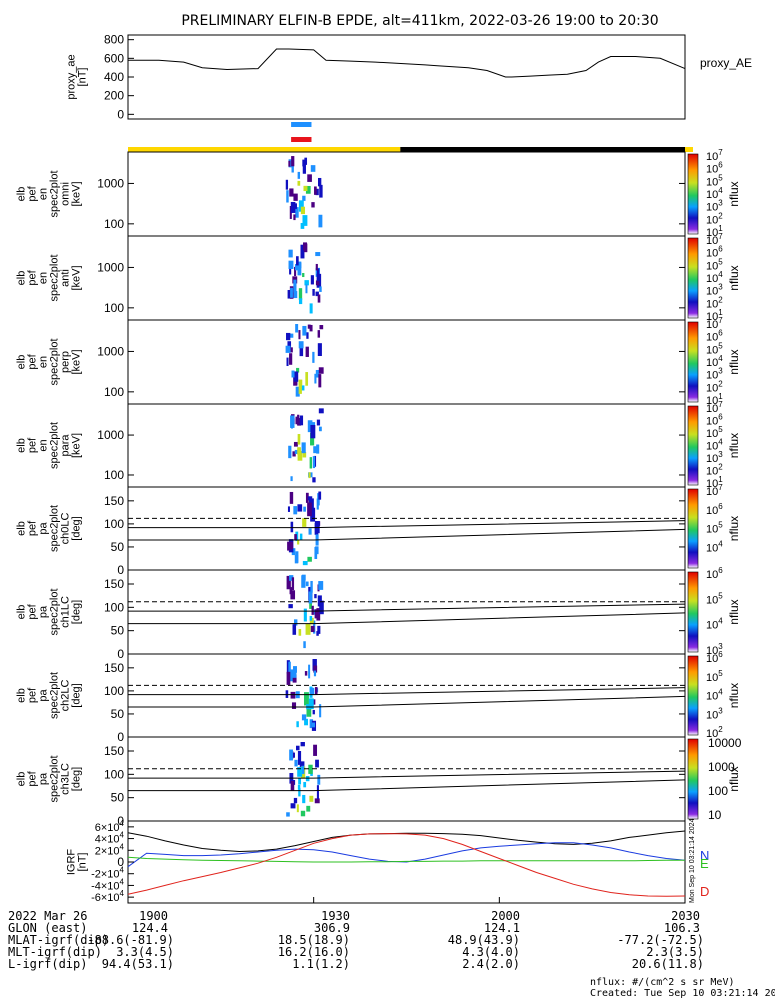  What do you see at coordinates (114, 668) in the screenshot?
I see `y-tick-label: 150` at bounding box center [114, 668].